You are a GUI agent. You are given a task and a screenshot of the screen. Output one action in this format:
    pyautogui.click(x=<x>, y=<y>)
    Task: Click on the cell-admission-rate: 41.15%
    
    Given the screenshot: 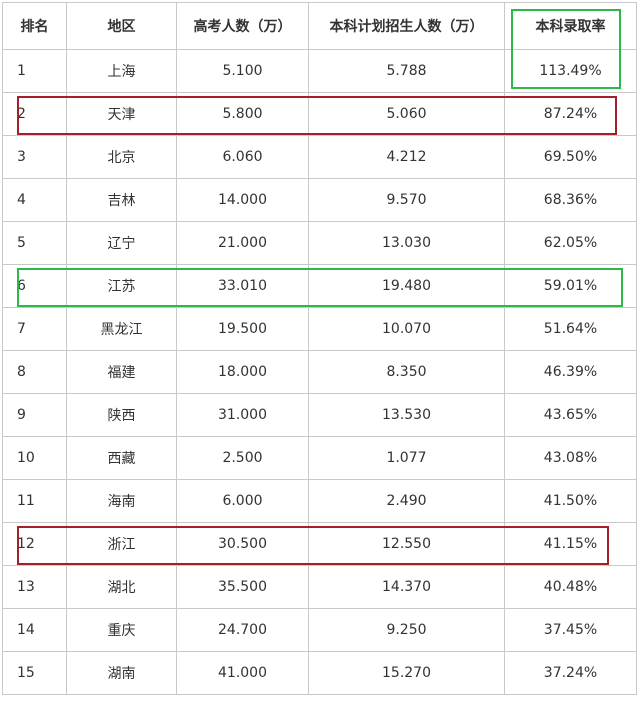 What is the action you would take?
    pyautogui.click(x=570, y=544)
    